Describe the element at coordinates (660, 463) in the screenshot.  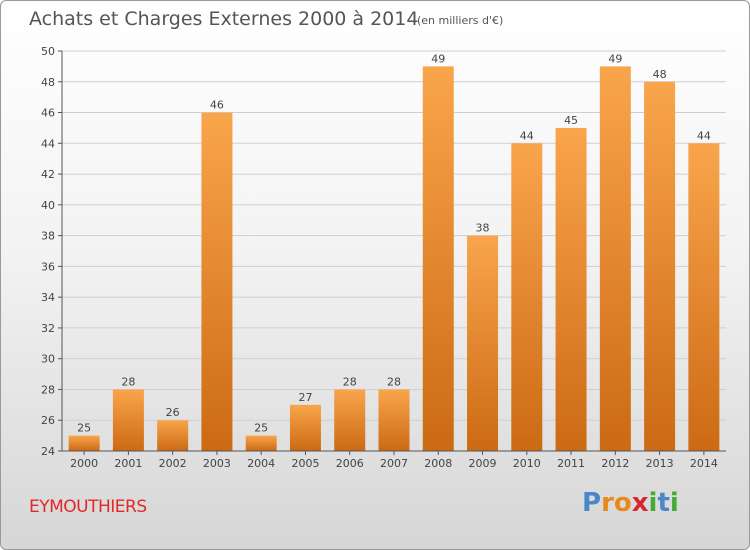
I see `x-tick-label: 2013` at that location.